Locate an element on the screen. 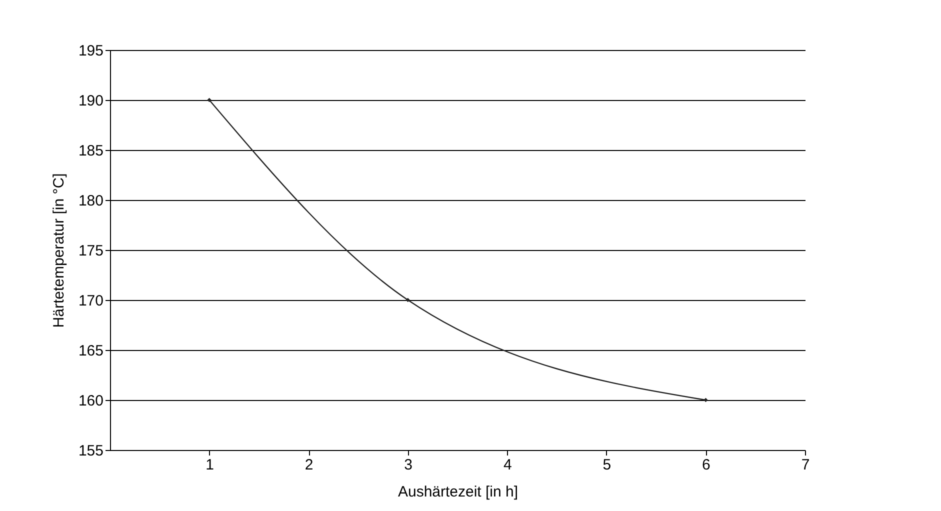  x-tick-label: 3 is located at coordinates (408, 465).